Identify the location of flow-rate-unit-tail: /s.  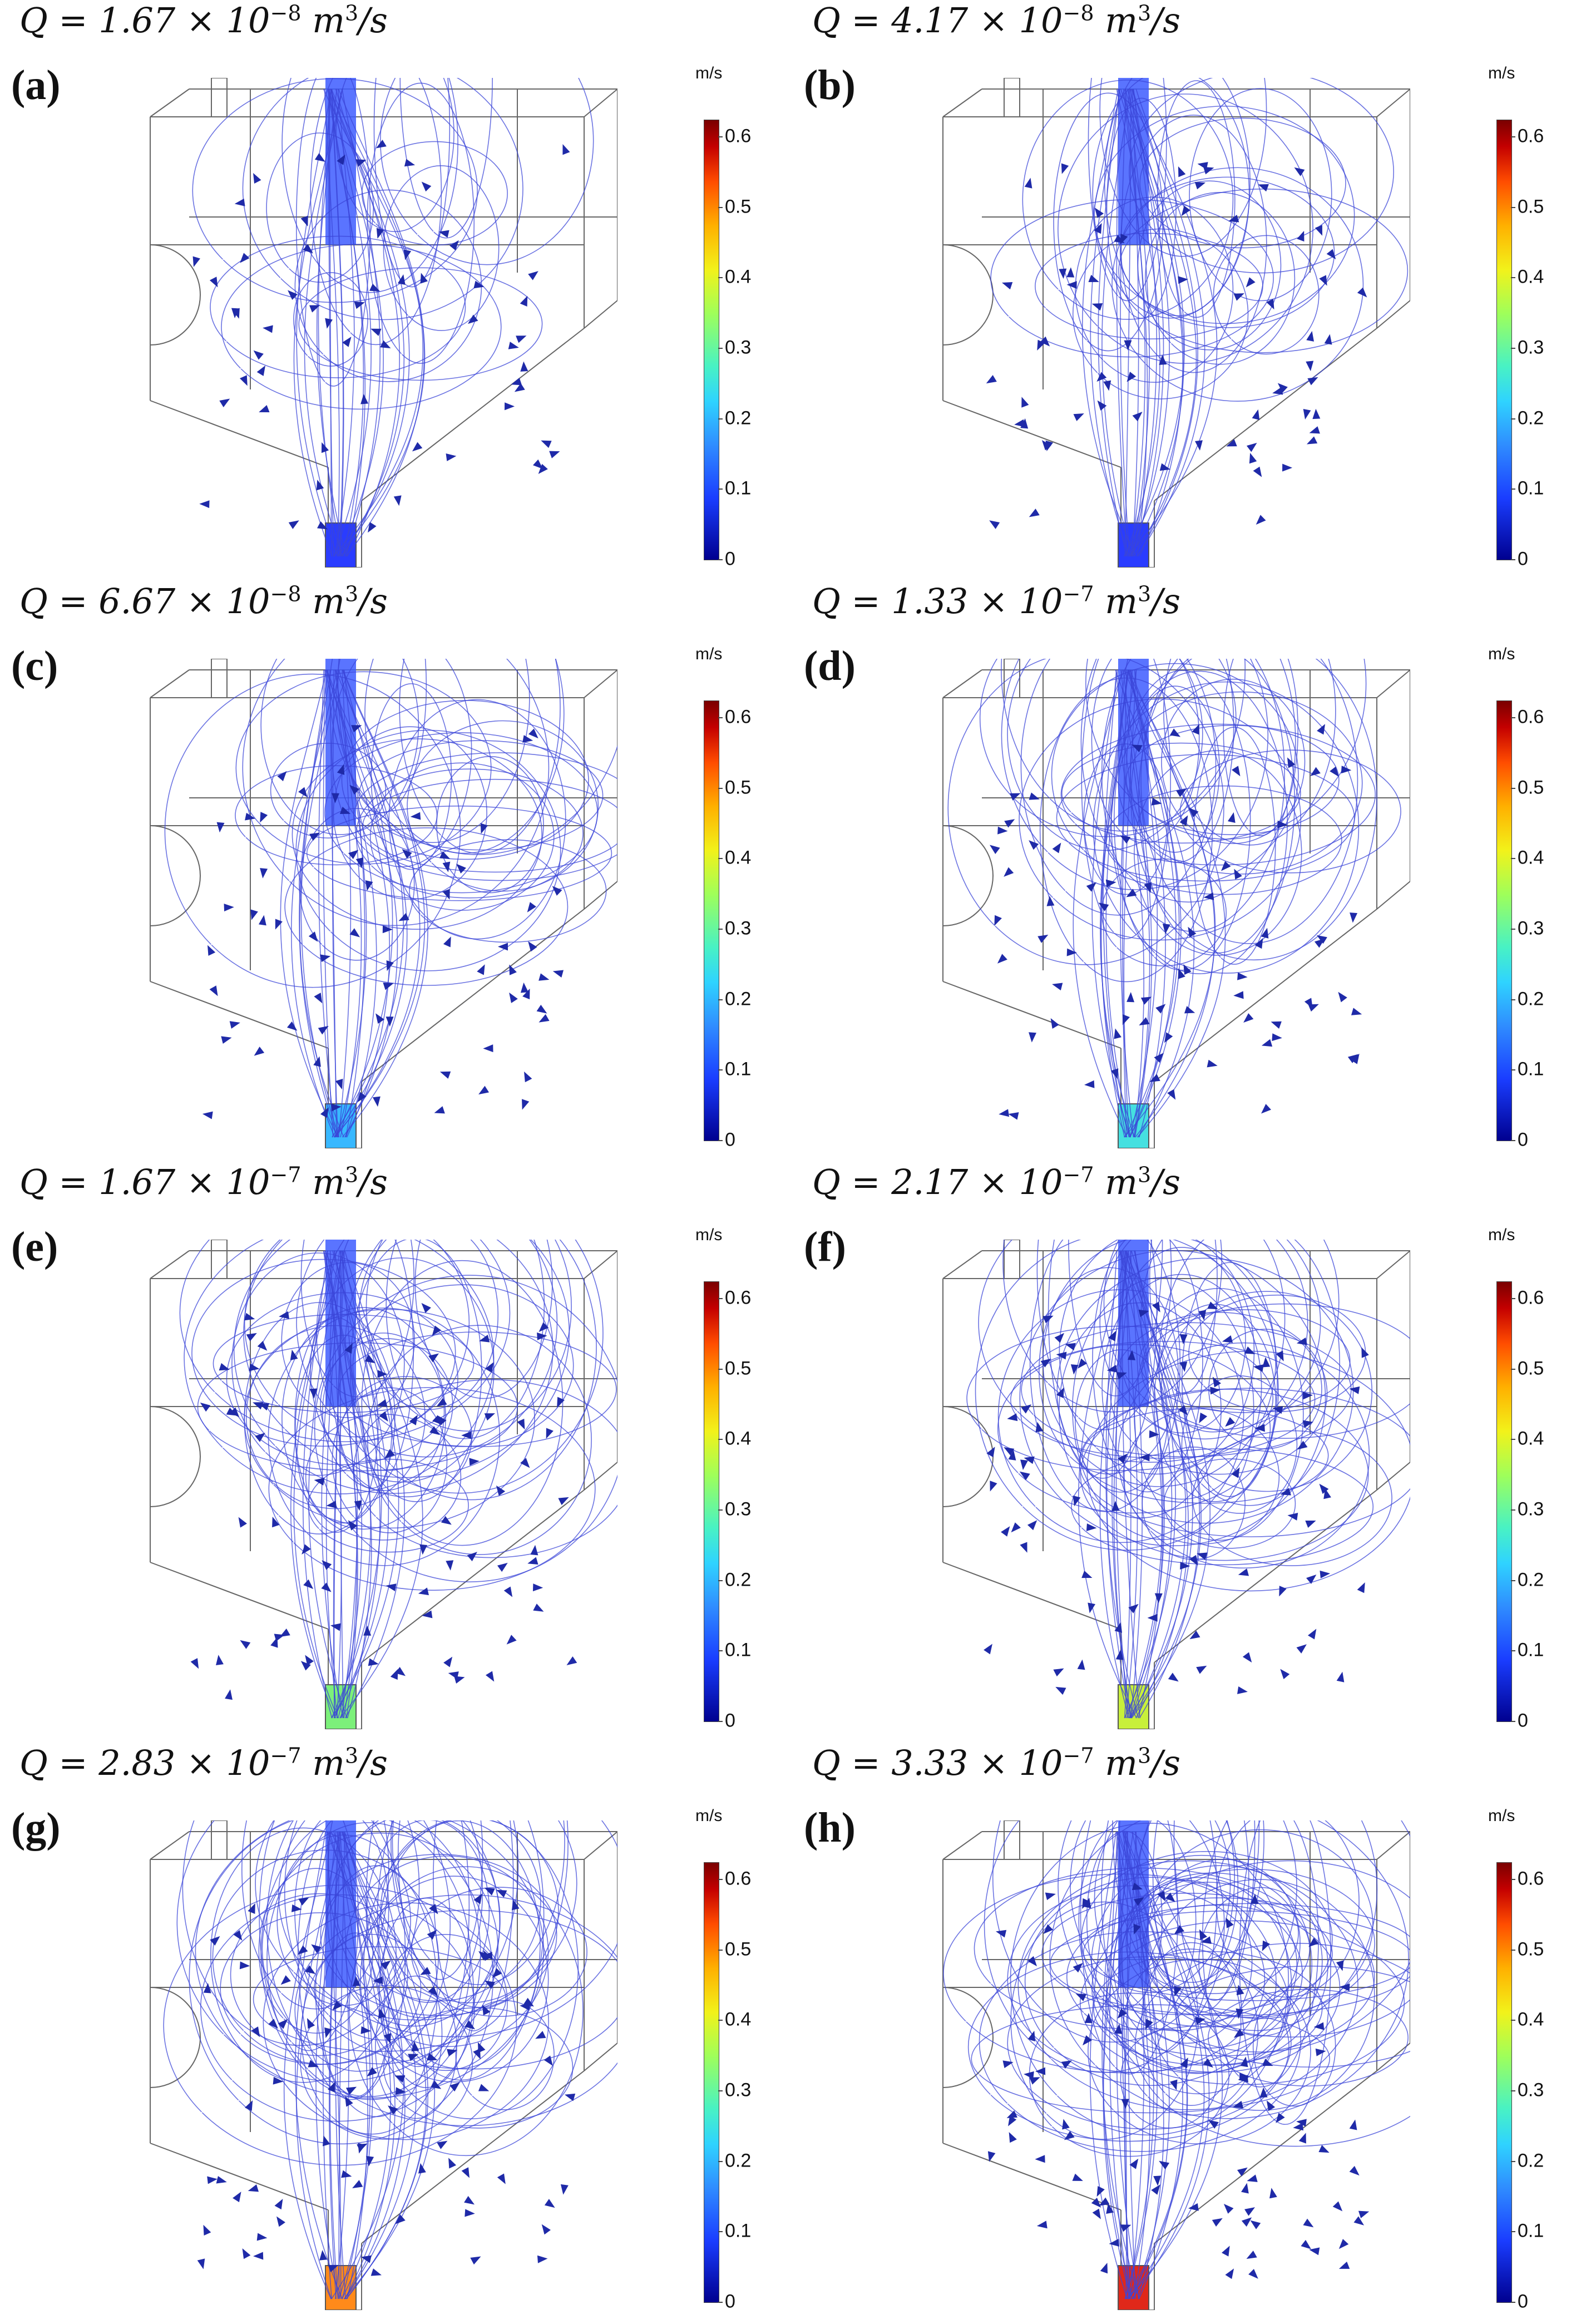
(1165, 1763).